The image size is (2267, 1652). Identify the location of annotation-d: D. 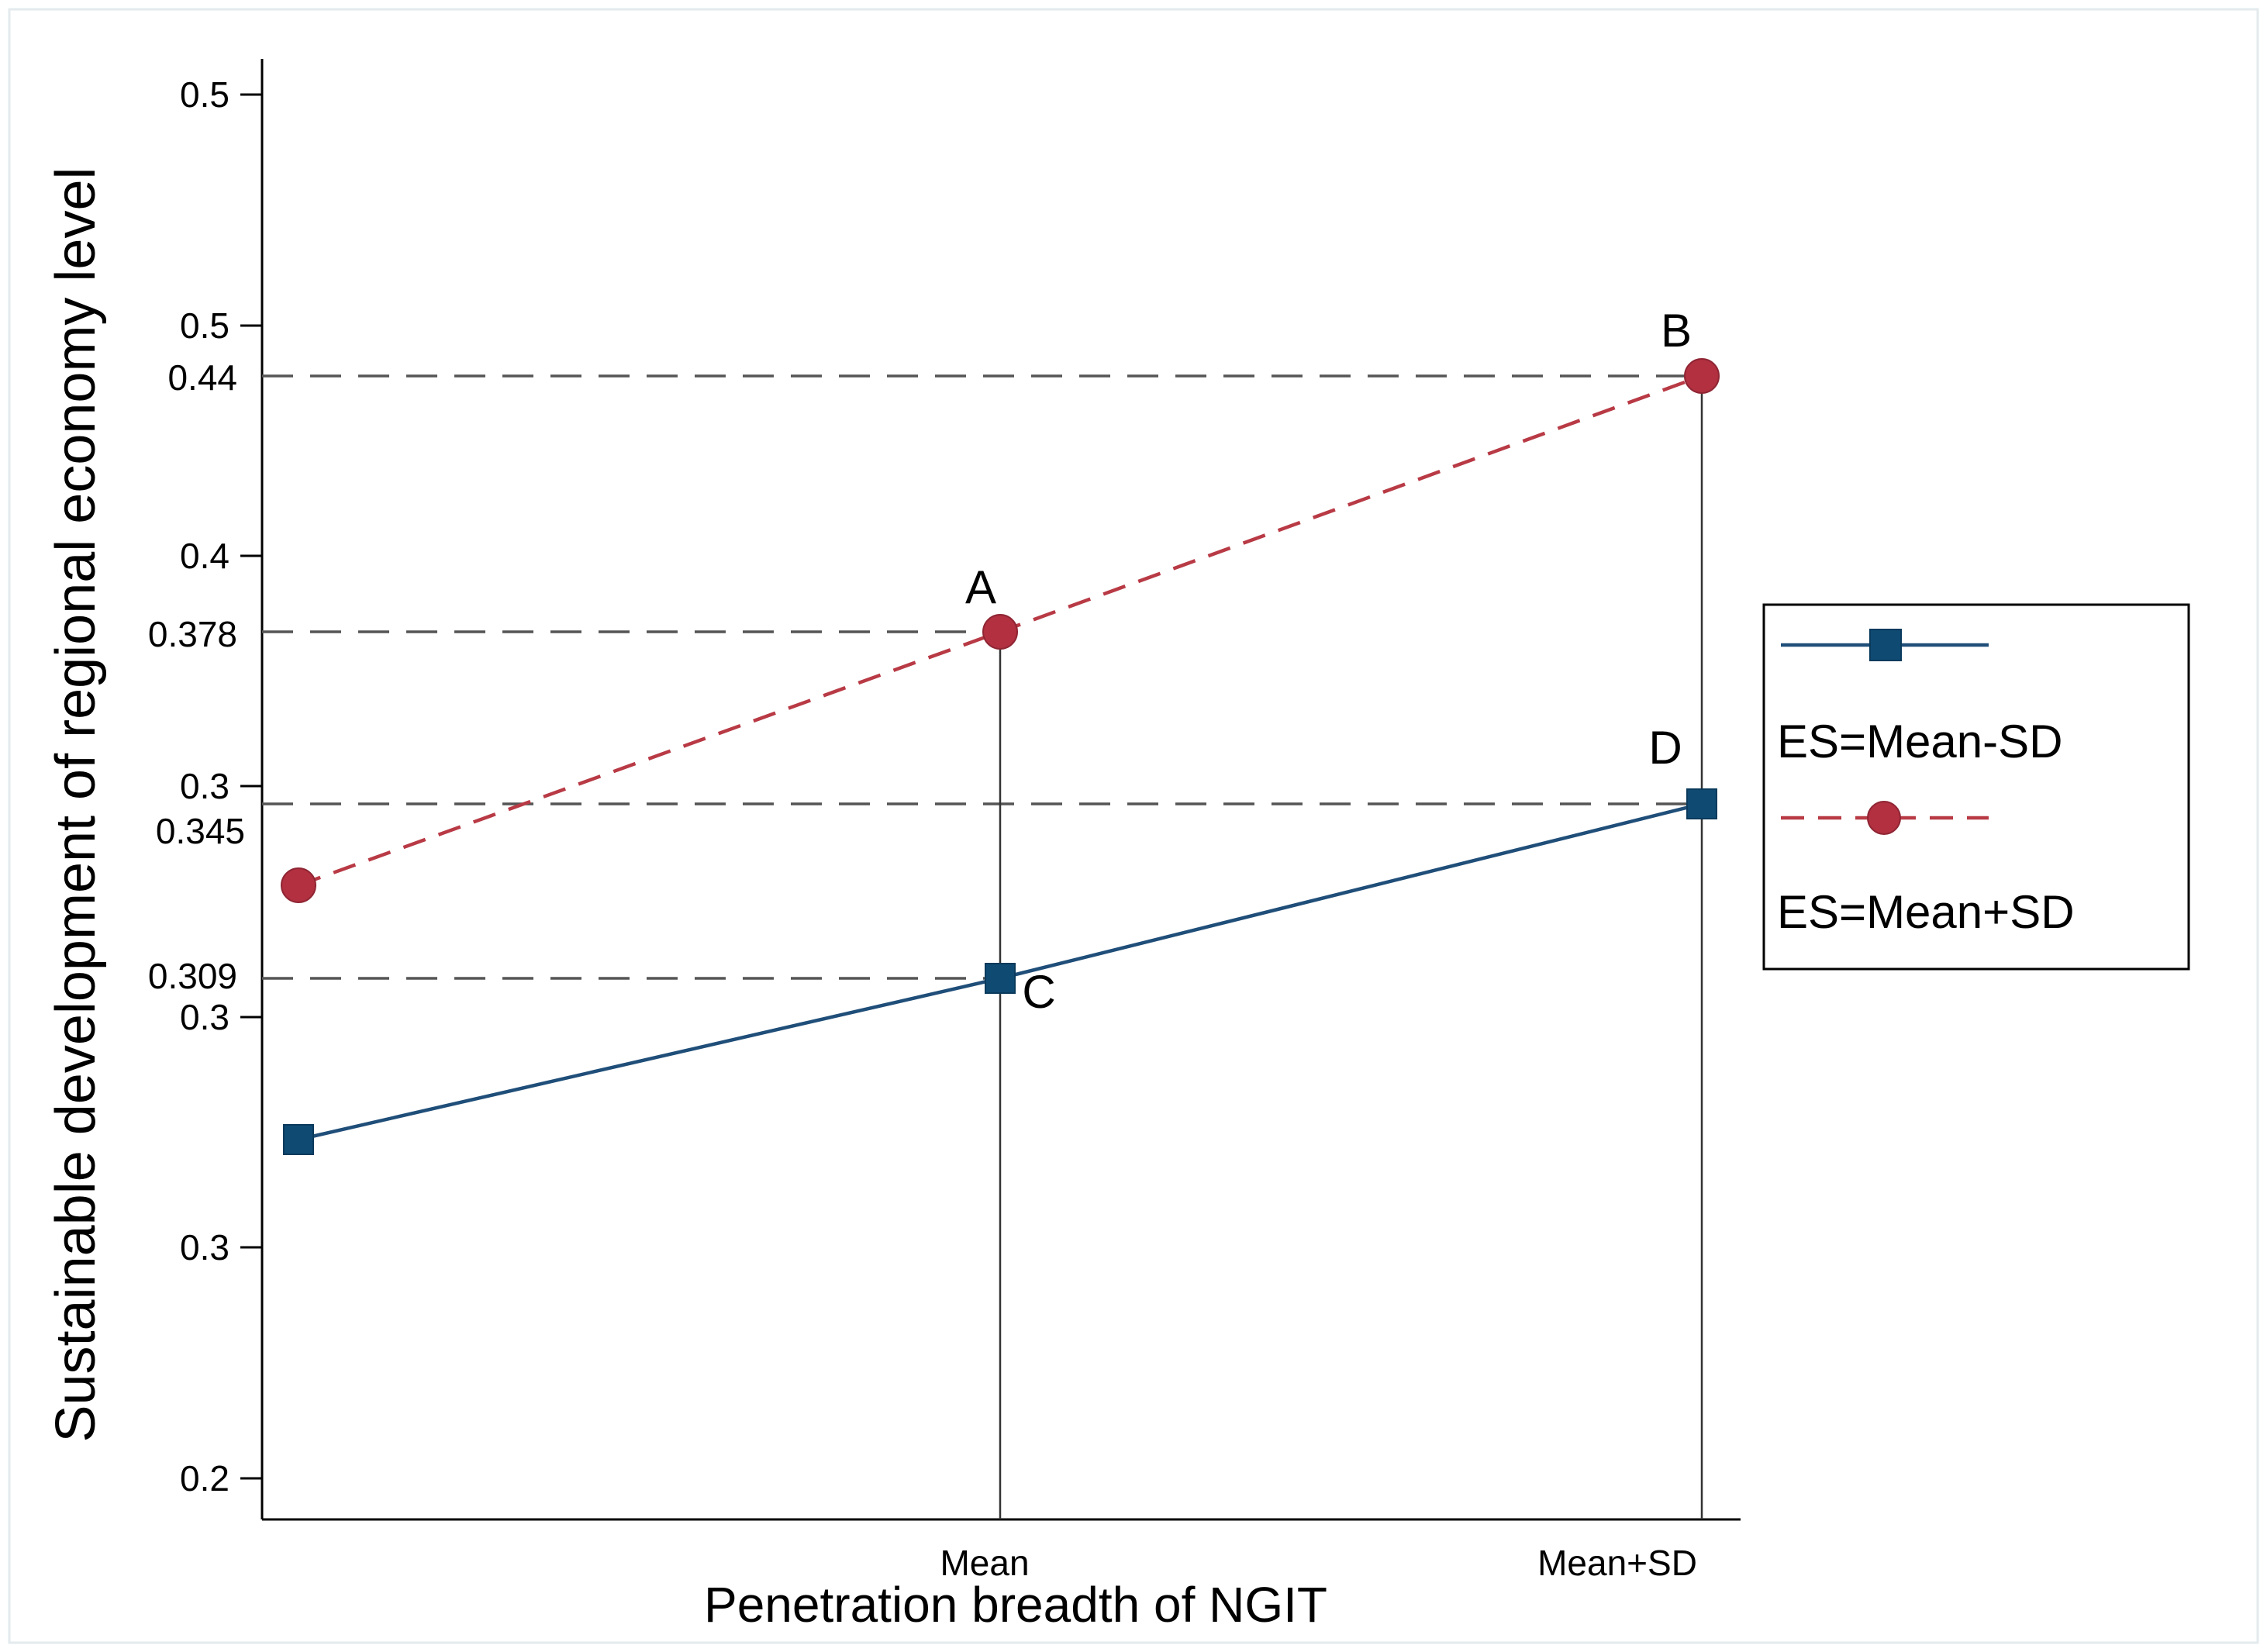
(1665, 748).